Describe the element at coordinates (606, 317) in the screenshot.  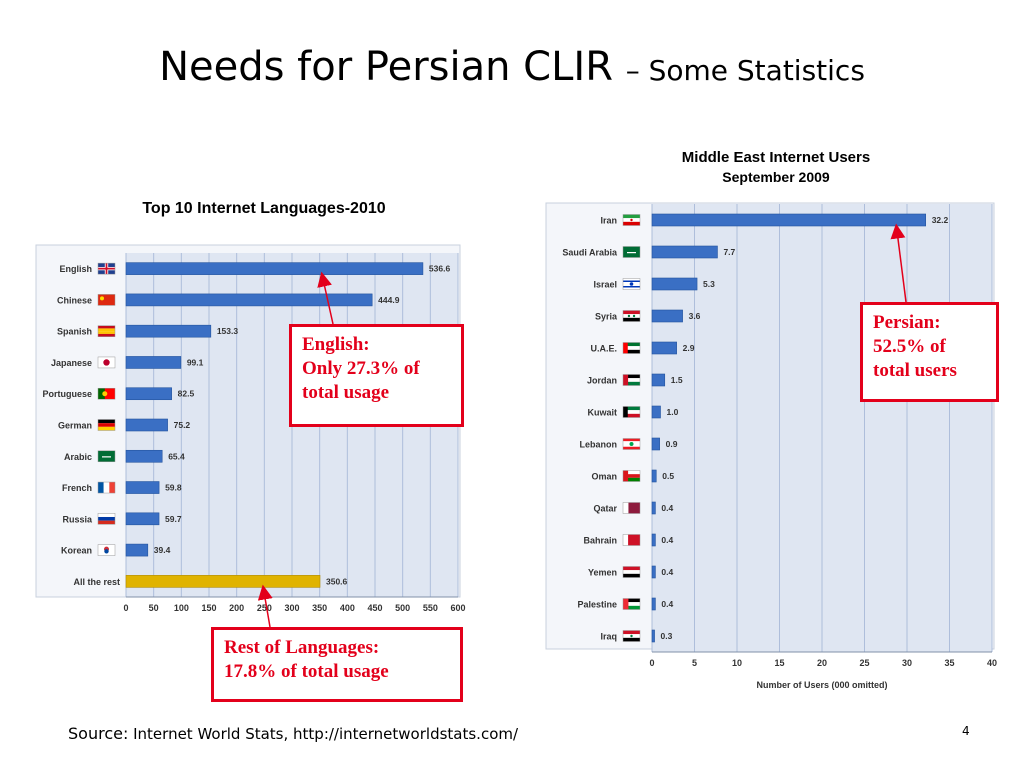
I see `category-label: Syria` at that location.